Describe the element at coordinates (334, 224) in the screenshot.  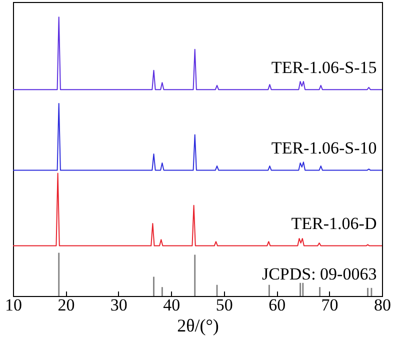
I see `series-label: TER-1.06-D` at that location.